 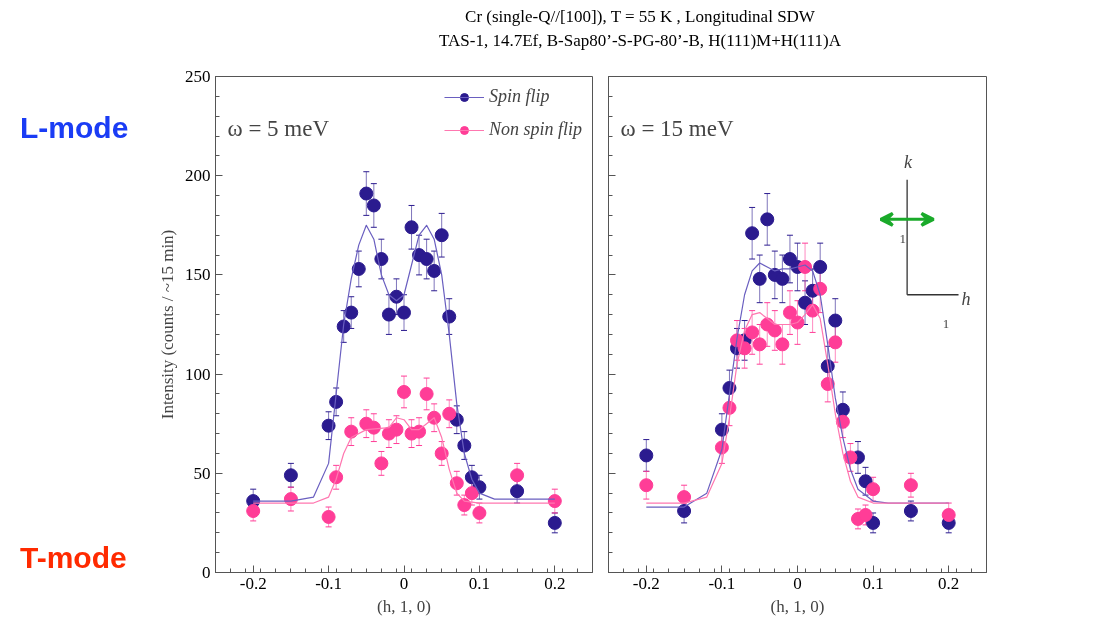 What do you see at coordinates (202, 473) in the screenshot?
I see `y-tick-label: 50` at bounding box center [202, 473].